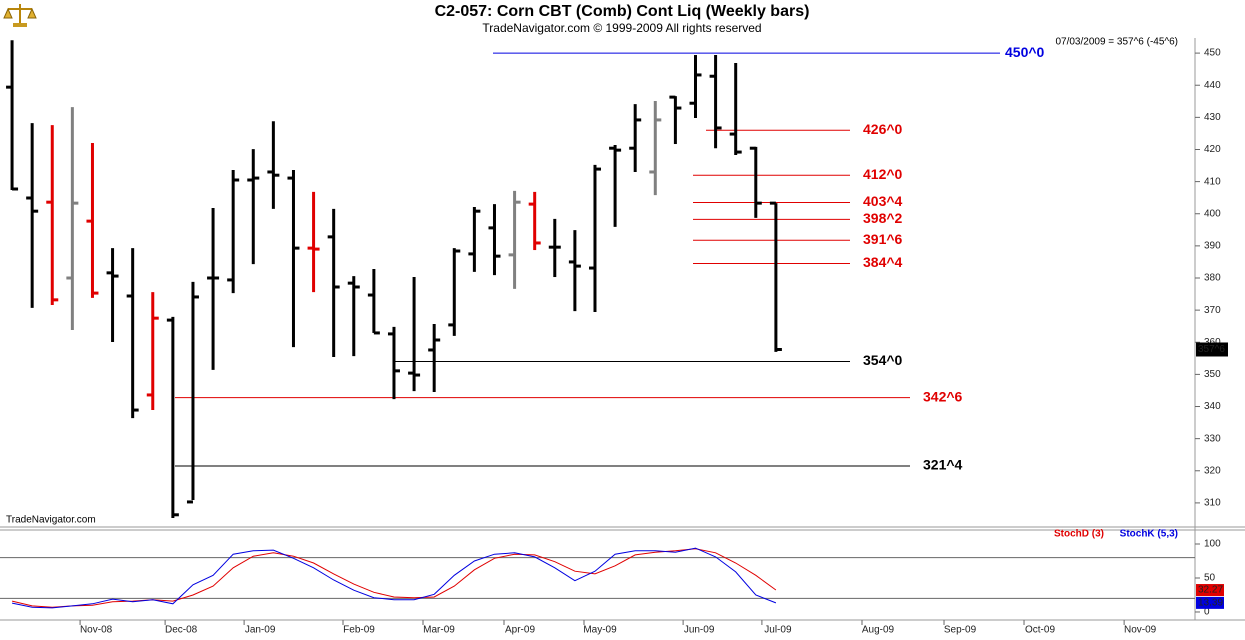 Image resolution: width=1245 pixels, height=640 pixels. What do you see at coordinates (1212, 117) in the screenshot?
I see `y-tick-label: 430` at bounding box center [1212, 117].